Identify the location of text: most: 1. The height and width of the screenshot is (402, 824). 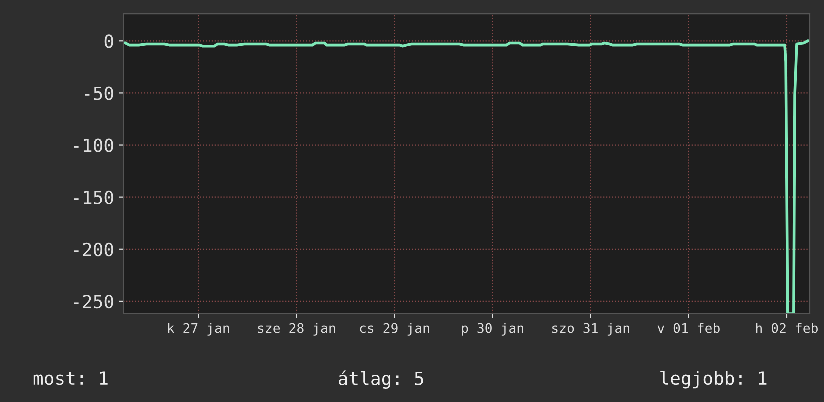
(71, 379).